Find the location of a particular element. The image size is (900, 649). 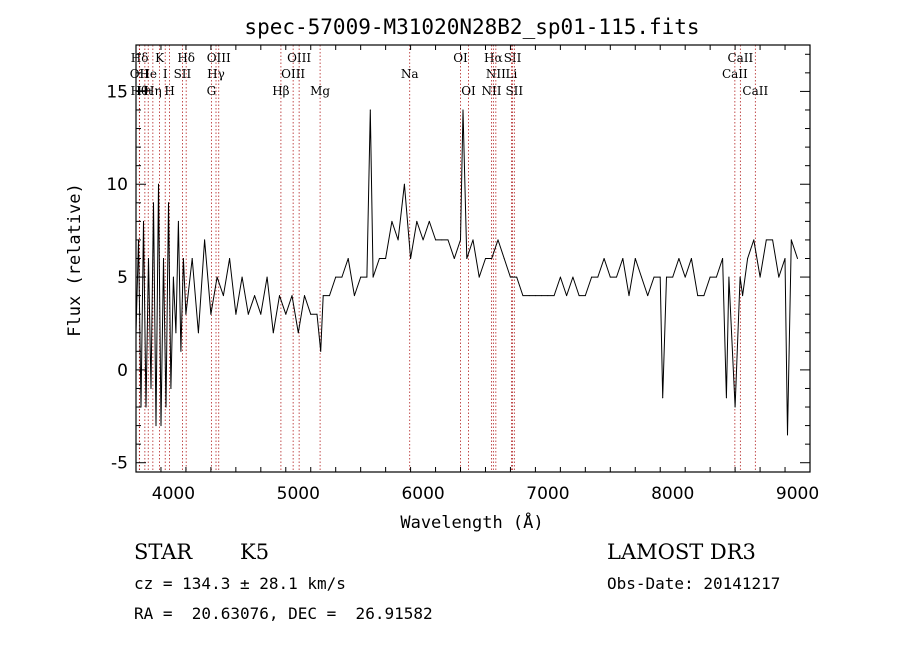

x-tick-label: 4000 is located at coordinates (173, 494).